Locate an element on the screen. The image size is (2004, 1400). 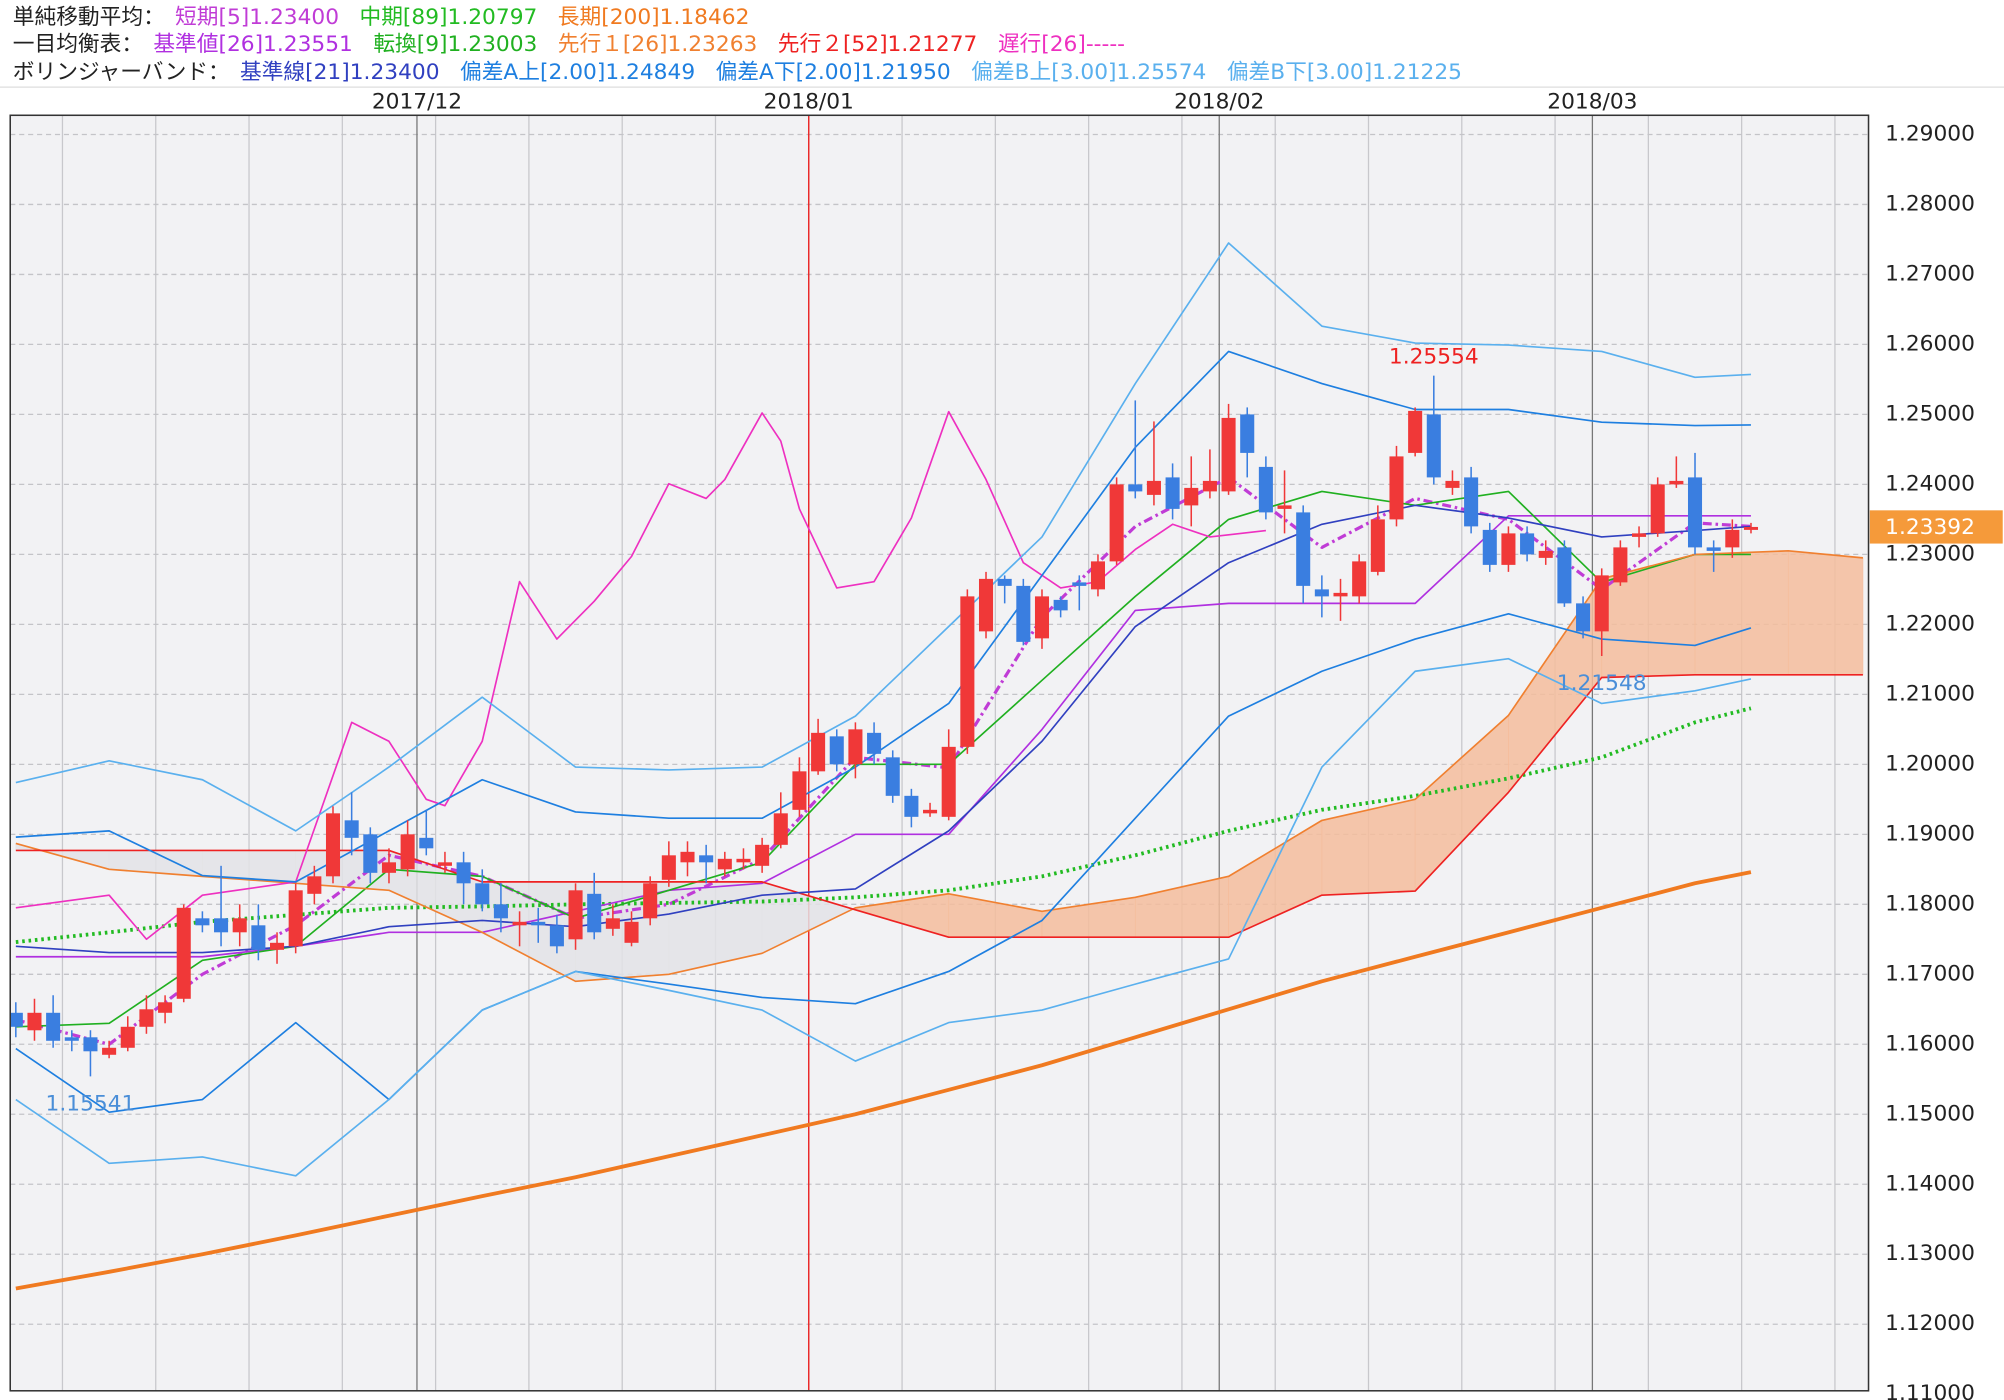
price-annotation: 1.25554 is located at coordinates (1434, 357).